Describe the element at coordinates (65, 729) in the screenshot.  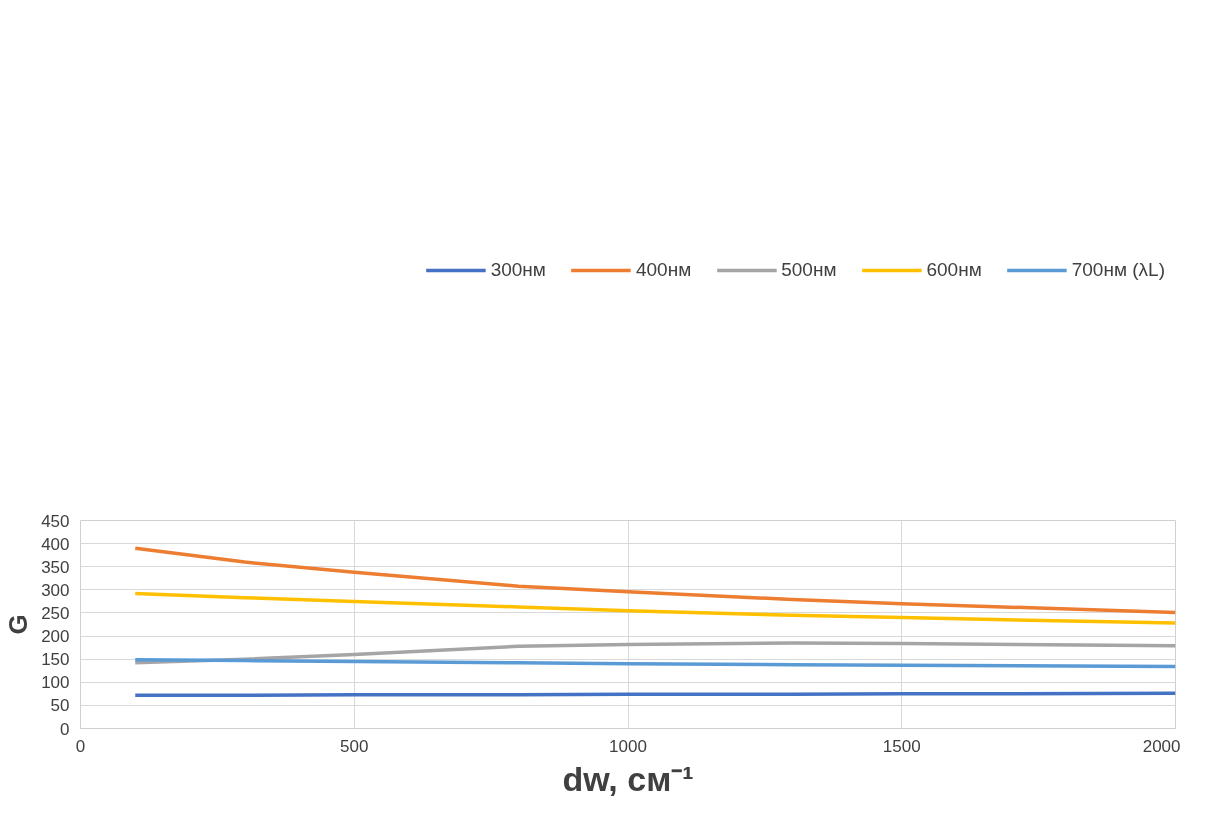
I see `y-tick-label: 0` at that location.